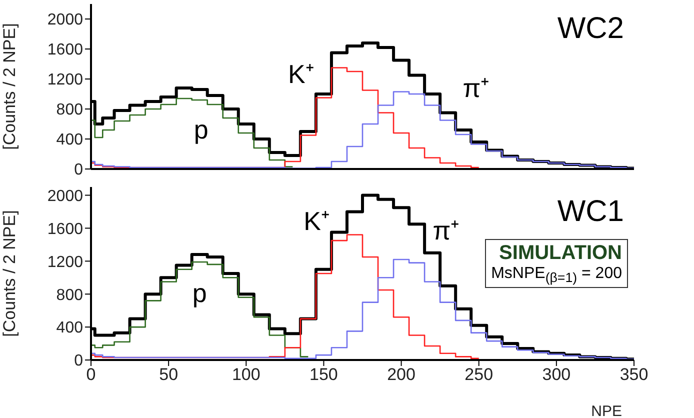 This screenshot has width=694, height=418. Describe the element at coordinates (556, 374) in the screenshot. I see `x-tick-label: 300` at that location.